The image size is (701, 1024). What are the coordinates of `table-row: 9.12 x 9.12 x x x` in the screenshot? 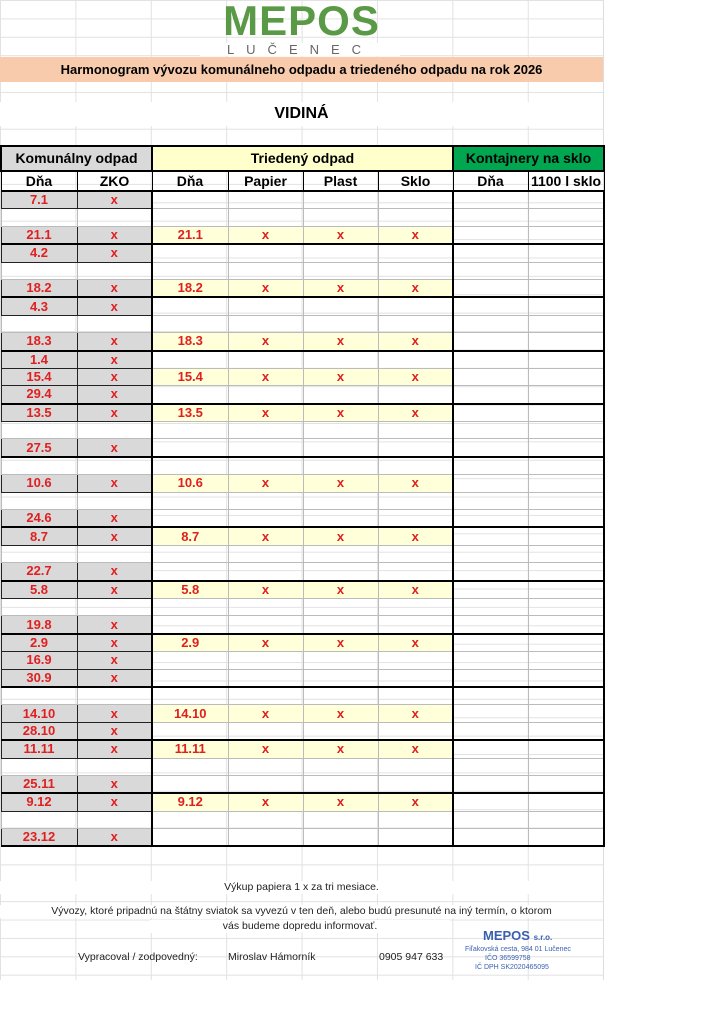 It's located at (302, 802).